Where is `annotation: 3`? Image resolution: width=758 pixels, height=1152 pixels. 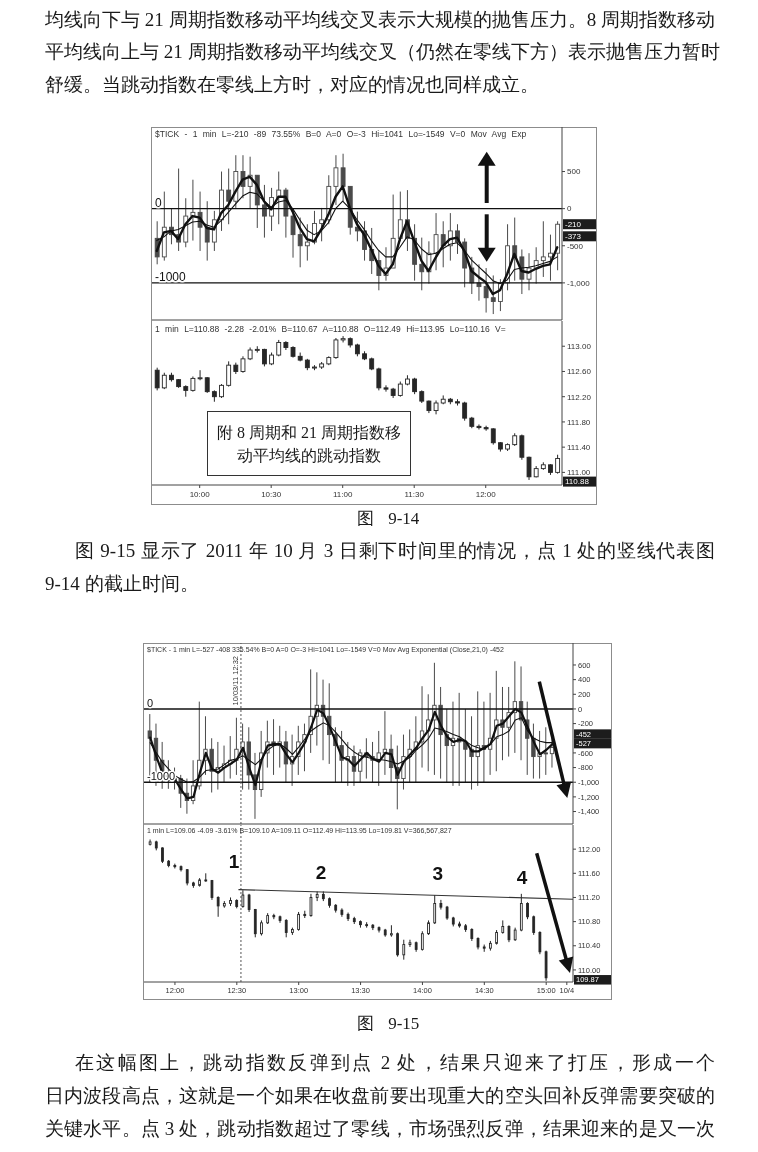 annotation: 3 is located at coordinates (437, 873).